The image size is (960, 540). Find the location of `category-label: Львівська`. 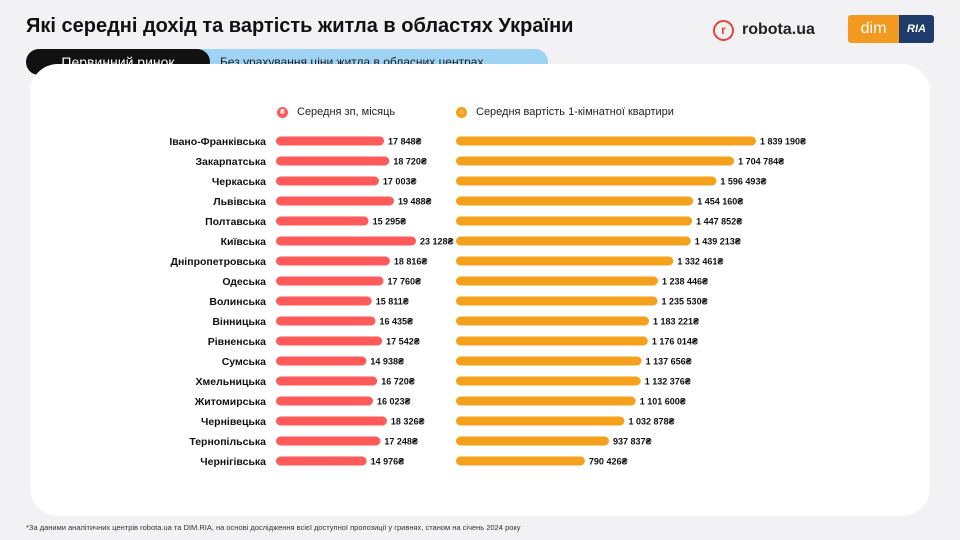

category-label: Львівська is located at coordinates (239, 202).